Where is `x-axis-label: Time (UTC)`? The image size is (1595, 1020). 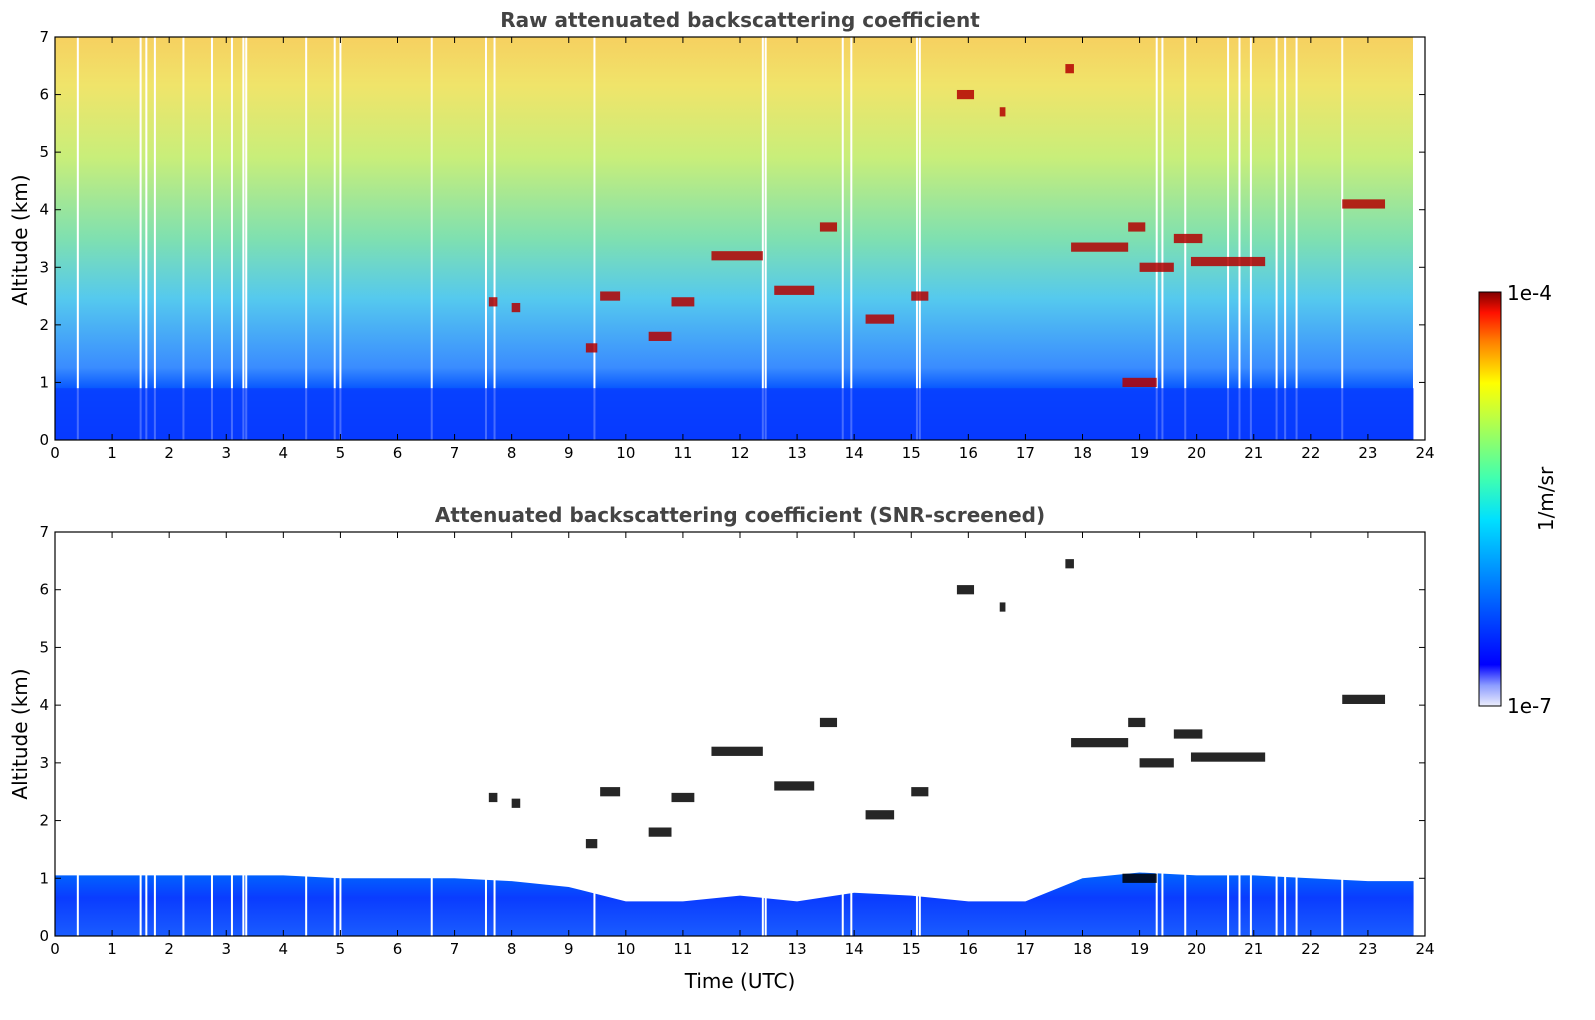
x-axis-label: Time (UTC) is located at coordinates (740, 981).